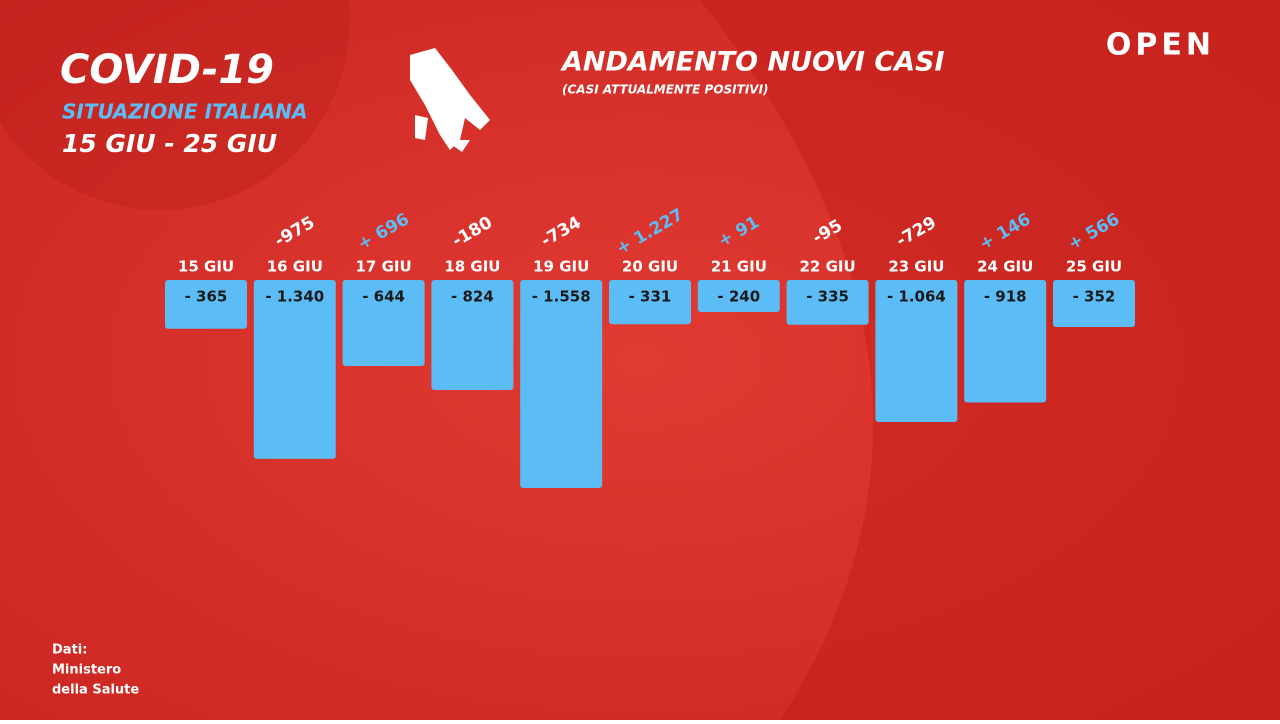 The height and width of the screenshot is (724, 1280). Describe the element at coordinates (739, 267) in the screenshot. I see `x-tick-label: 21 GIU` at that location.